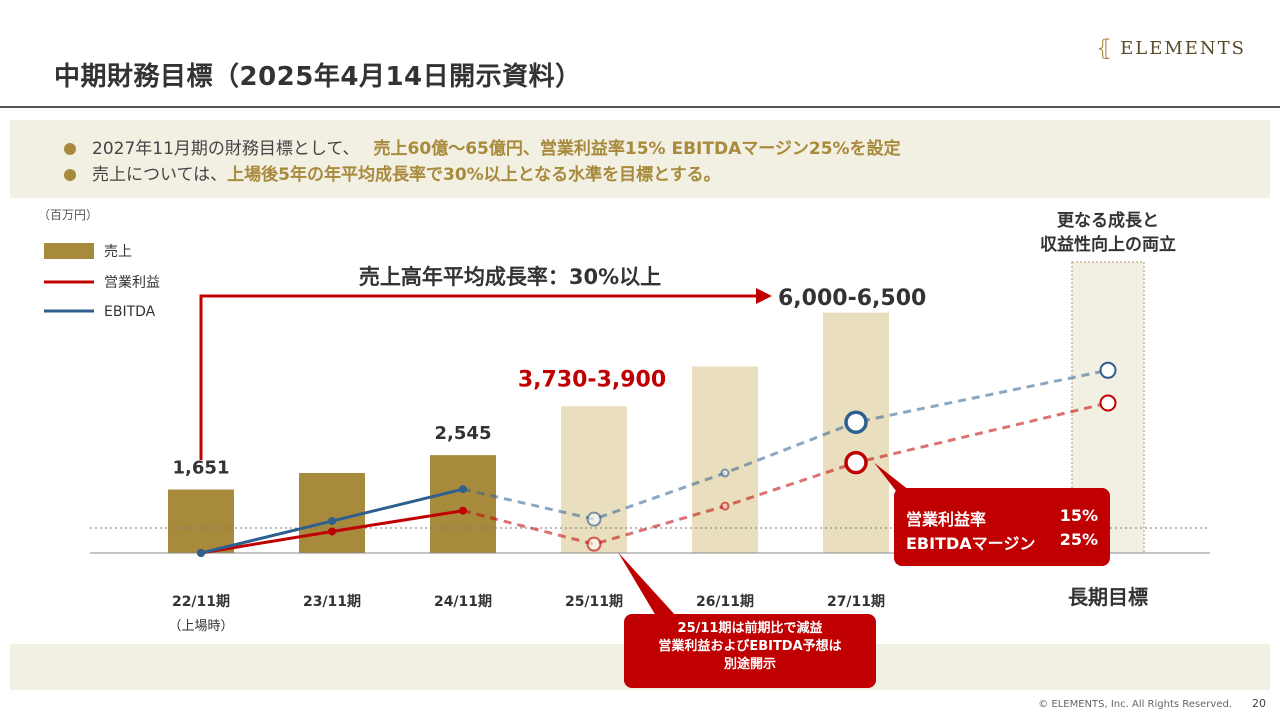 The height and width of the screenshot is (720, 1280). Describe the element at coordinates (1183, 48) in the screenshot. I see `logo-text: ELEMENTS` at that location.